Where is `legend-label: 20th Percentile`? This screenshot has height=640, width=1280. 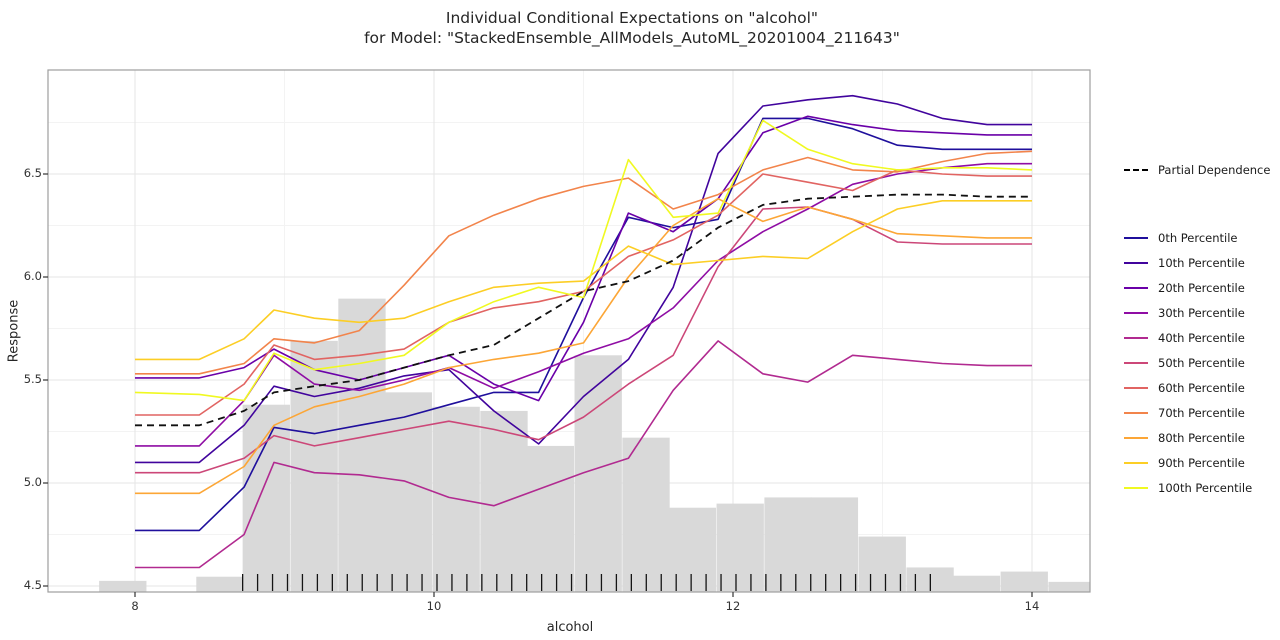 legend-label: 20th Percentile is located at coordinates (1201, 288).